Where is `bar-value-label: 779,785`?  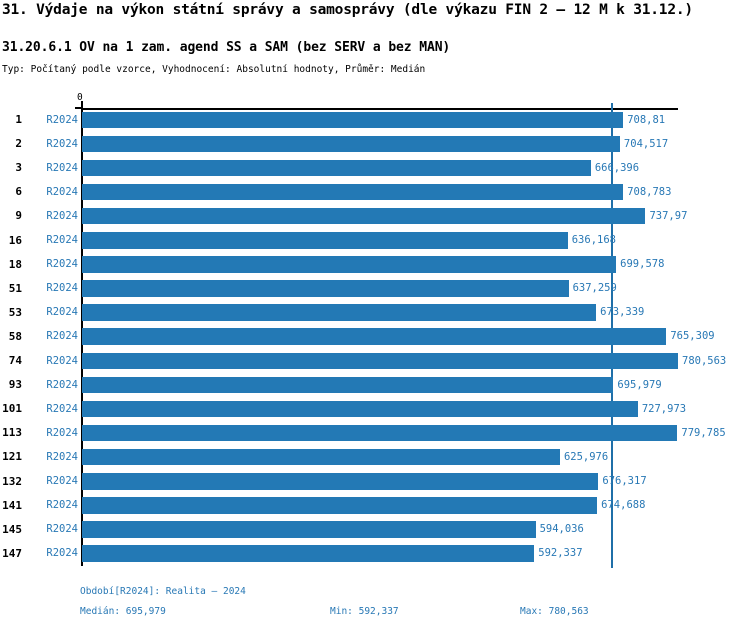 bar-value-label: 779,785 is located at coordinates (703, 432).